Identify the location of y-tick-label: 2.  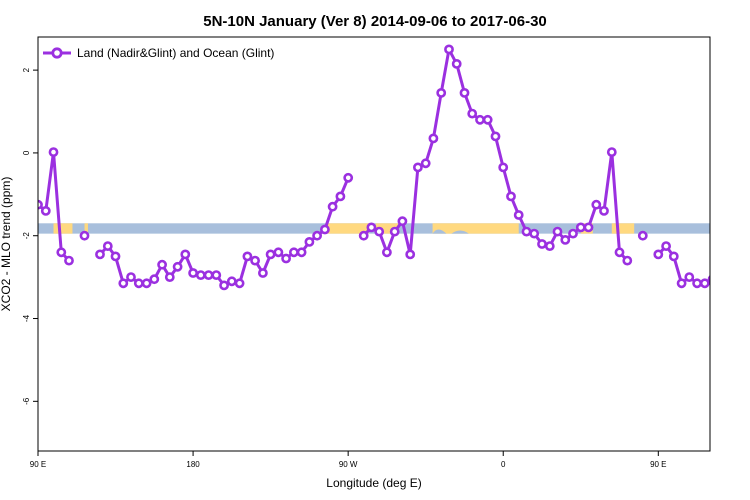
(26, 69).